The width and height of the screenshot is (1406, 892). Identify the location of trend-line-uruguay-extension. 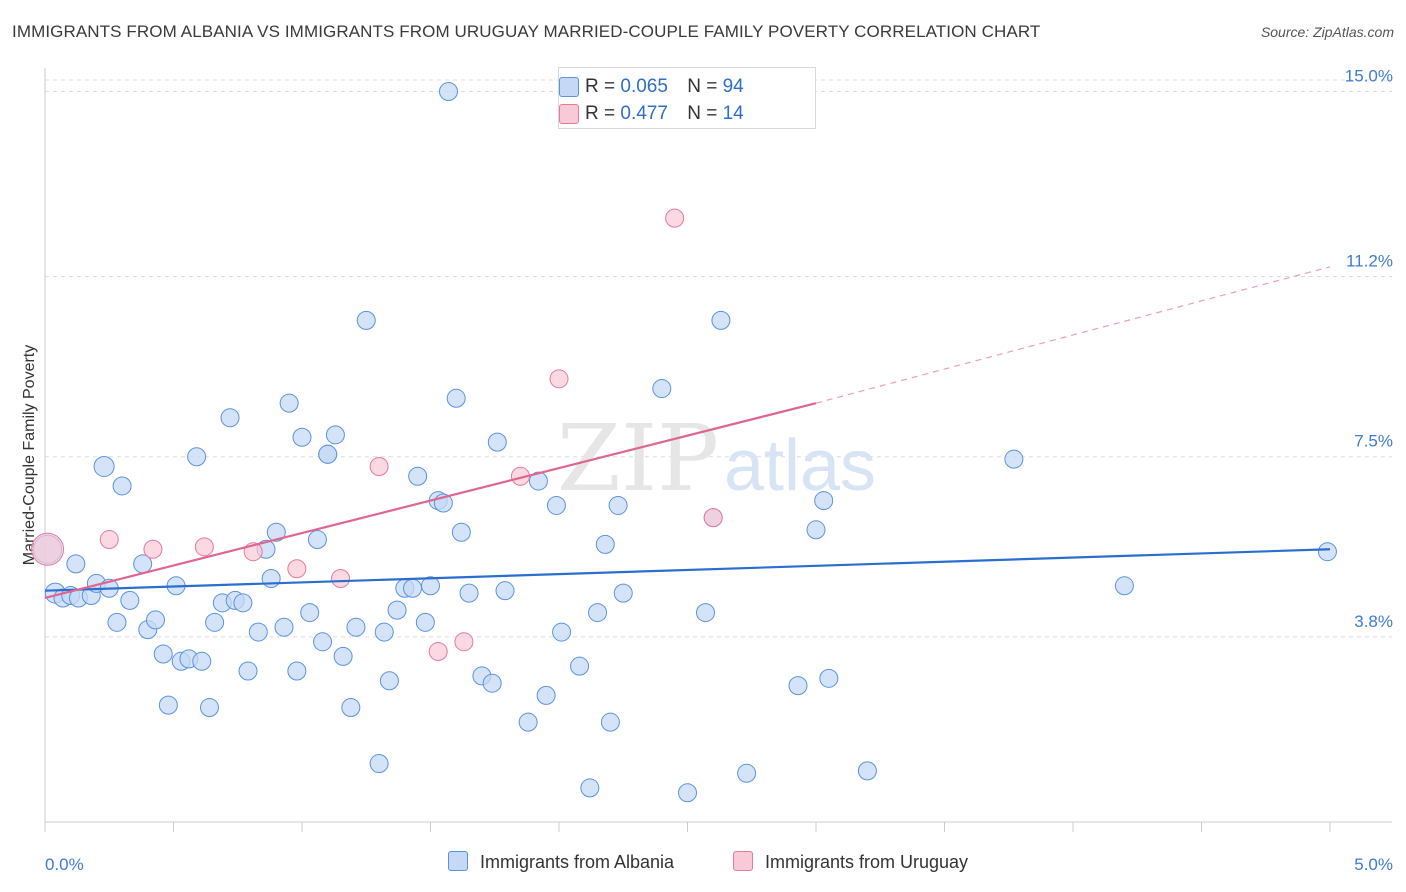
(1073, 335).